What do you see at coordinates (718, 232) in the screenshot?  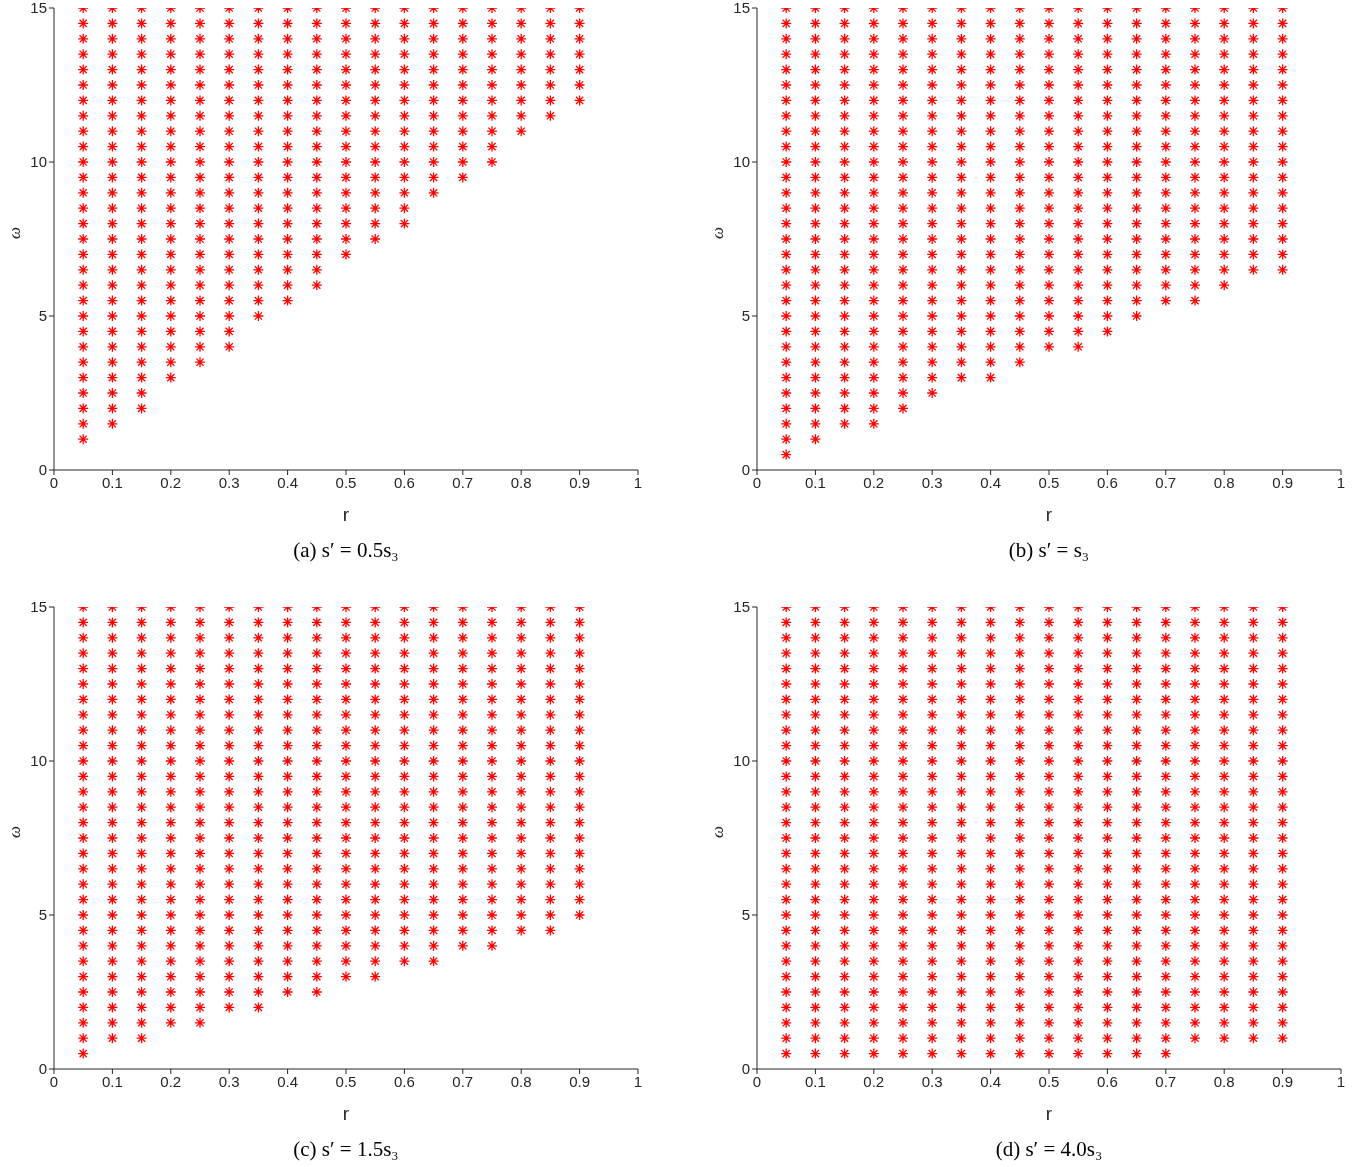 I see `y-axis-title: ω` at bounding box center [718, 232].